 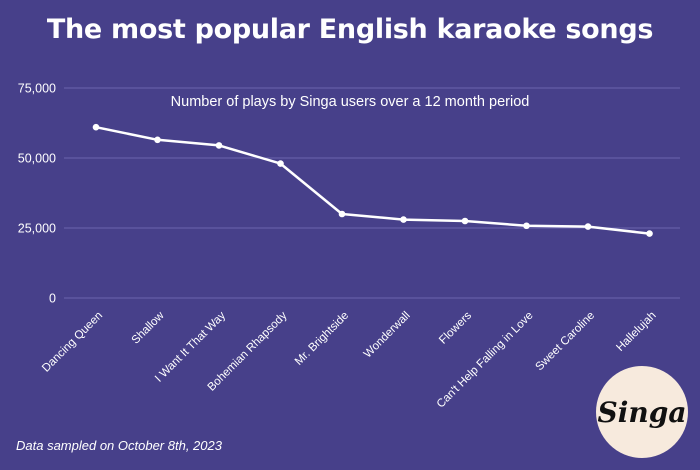 What do you see at coordinates (72, 342) in the screenshot?
I see `x-tick-label: Dancing Queen` at bounding box center [72, 342].